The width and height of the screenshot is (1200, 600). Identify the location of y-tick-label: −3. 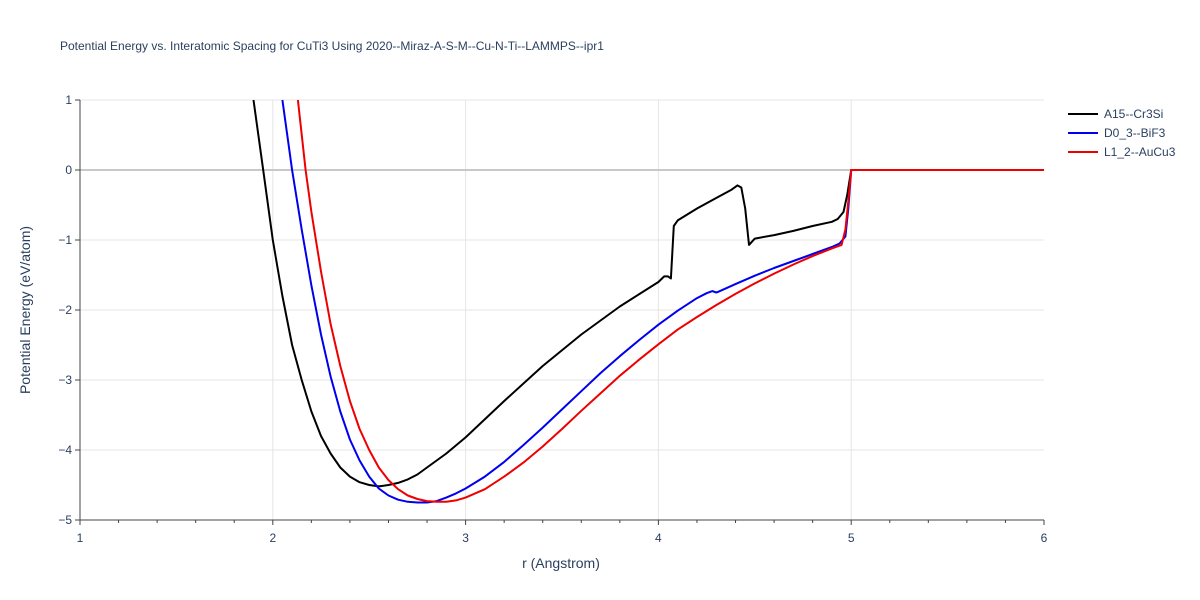
(65, 380).